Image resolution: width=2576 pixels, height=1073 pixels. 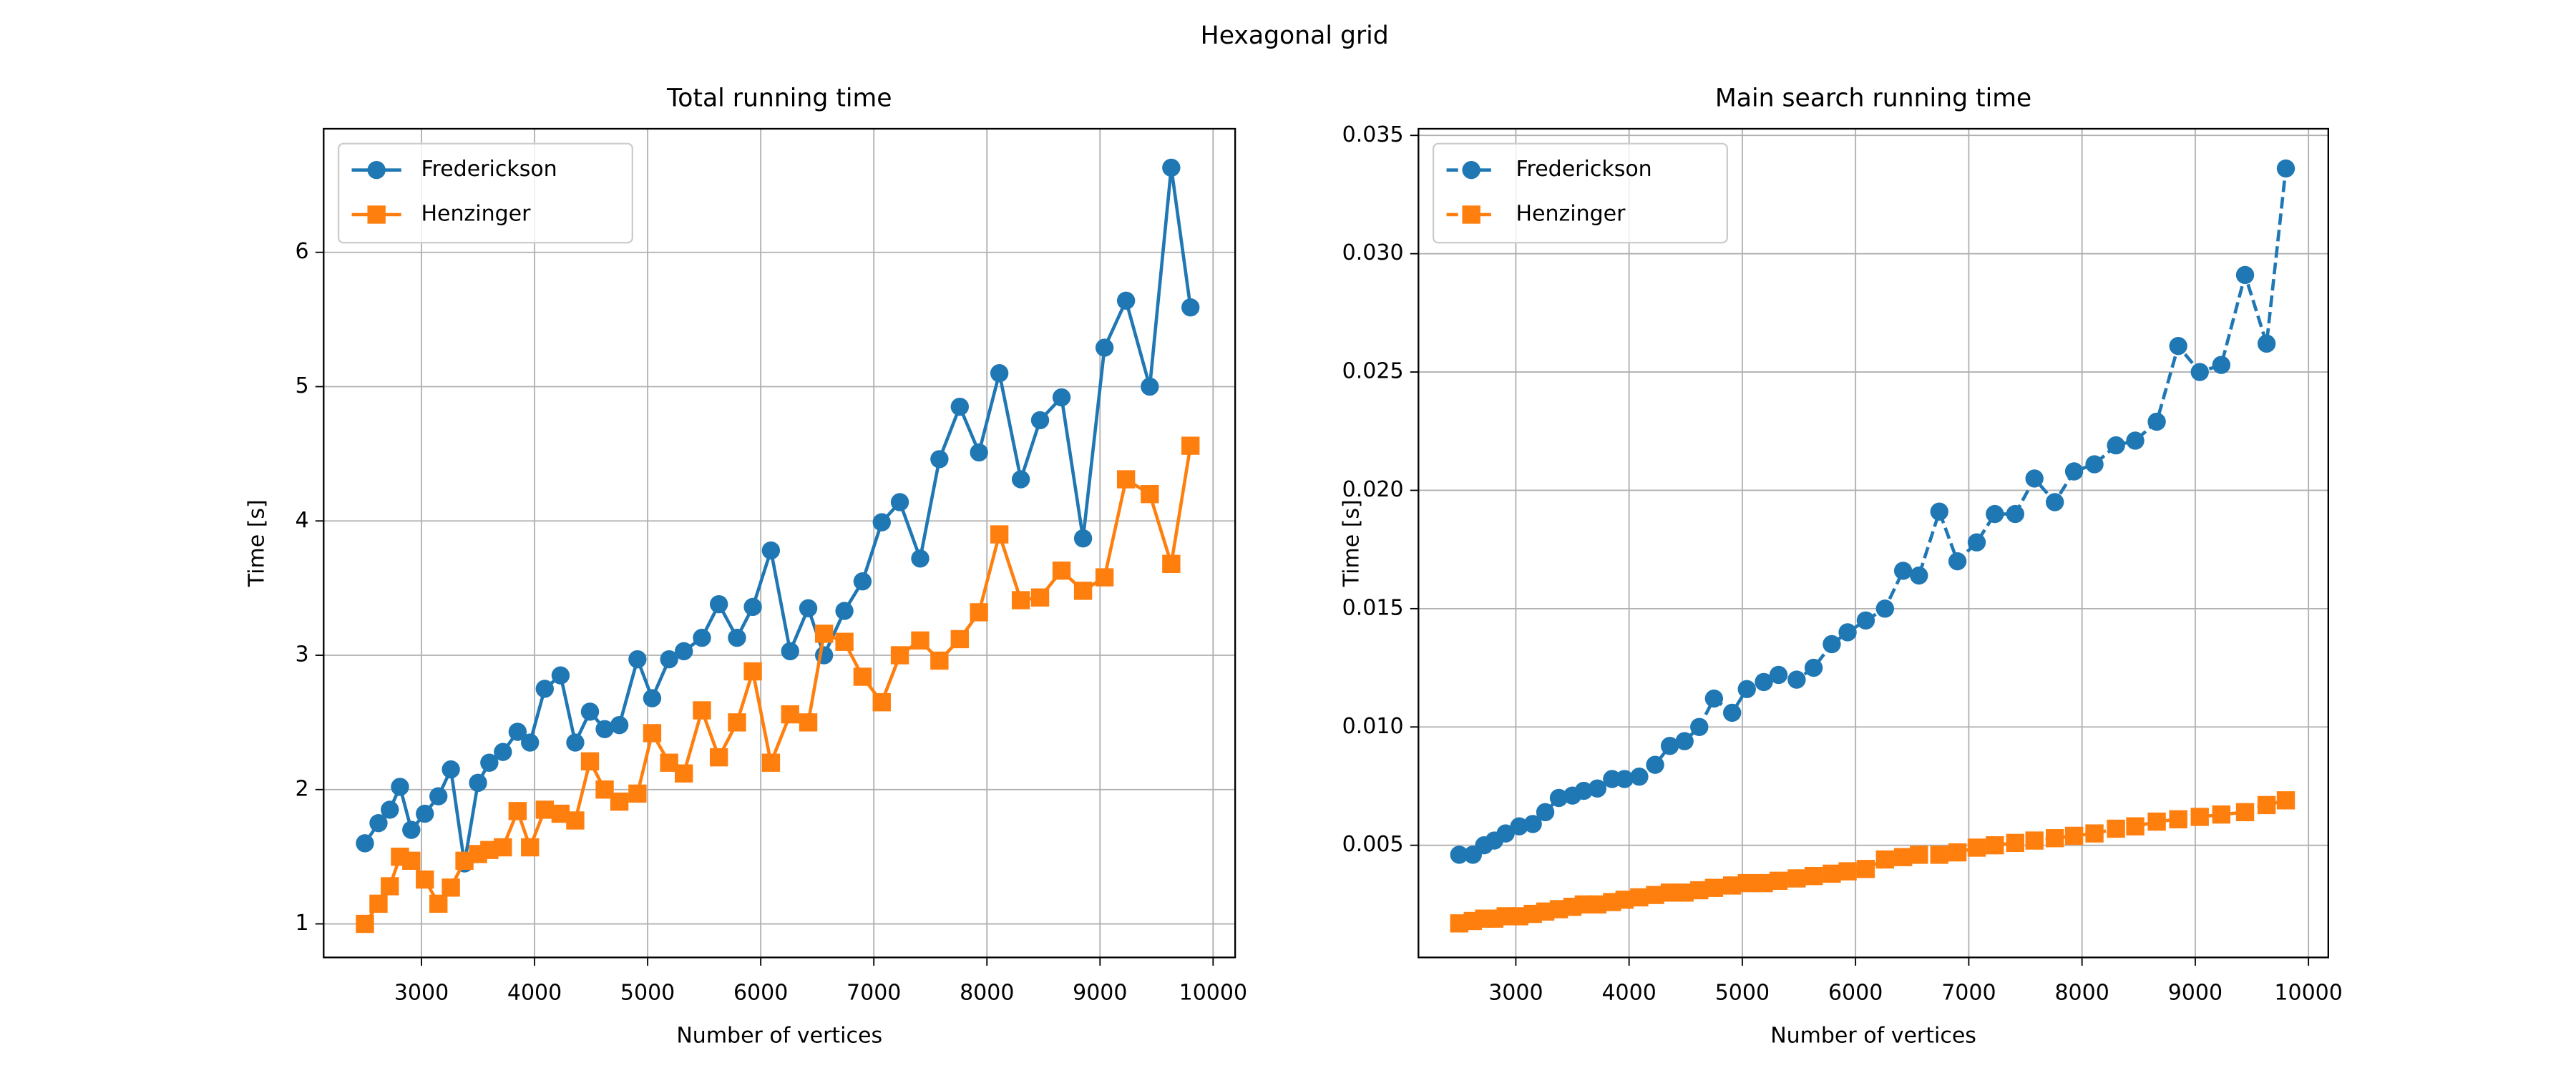 I want to click on x-tick-label: 6000, so click(x=1855, y=993).